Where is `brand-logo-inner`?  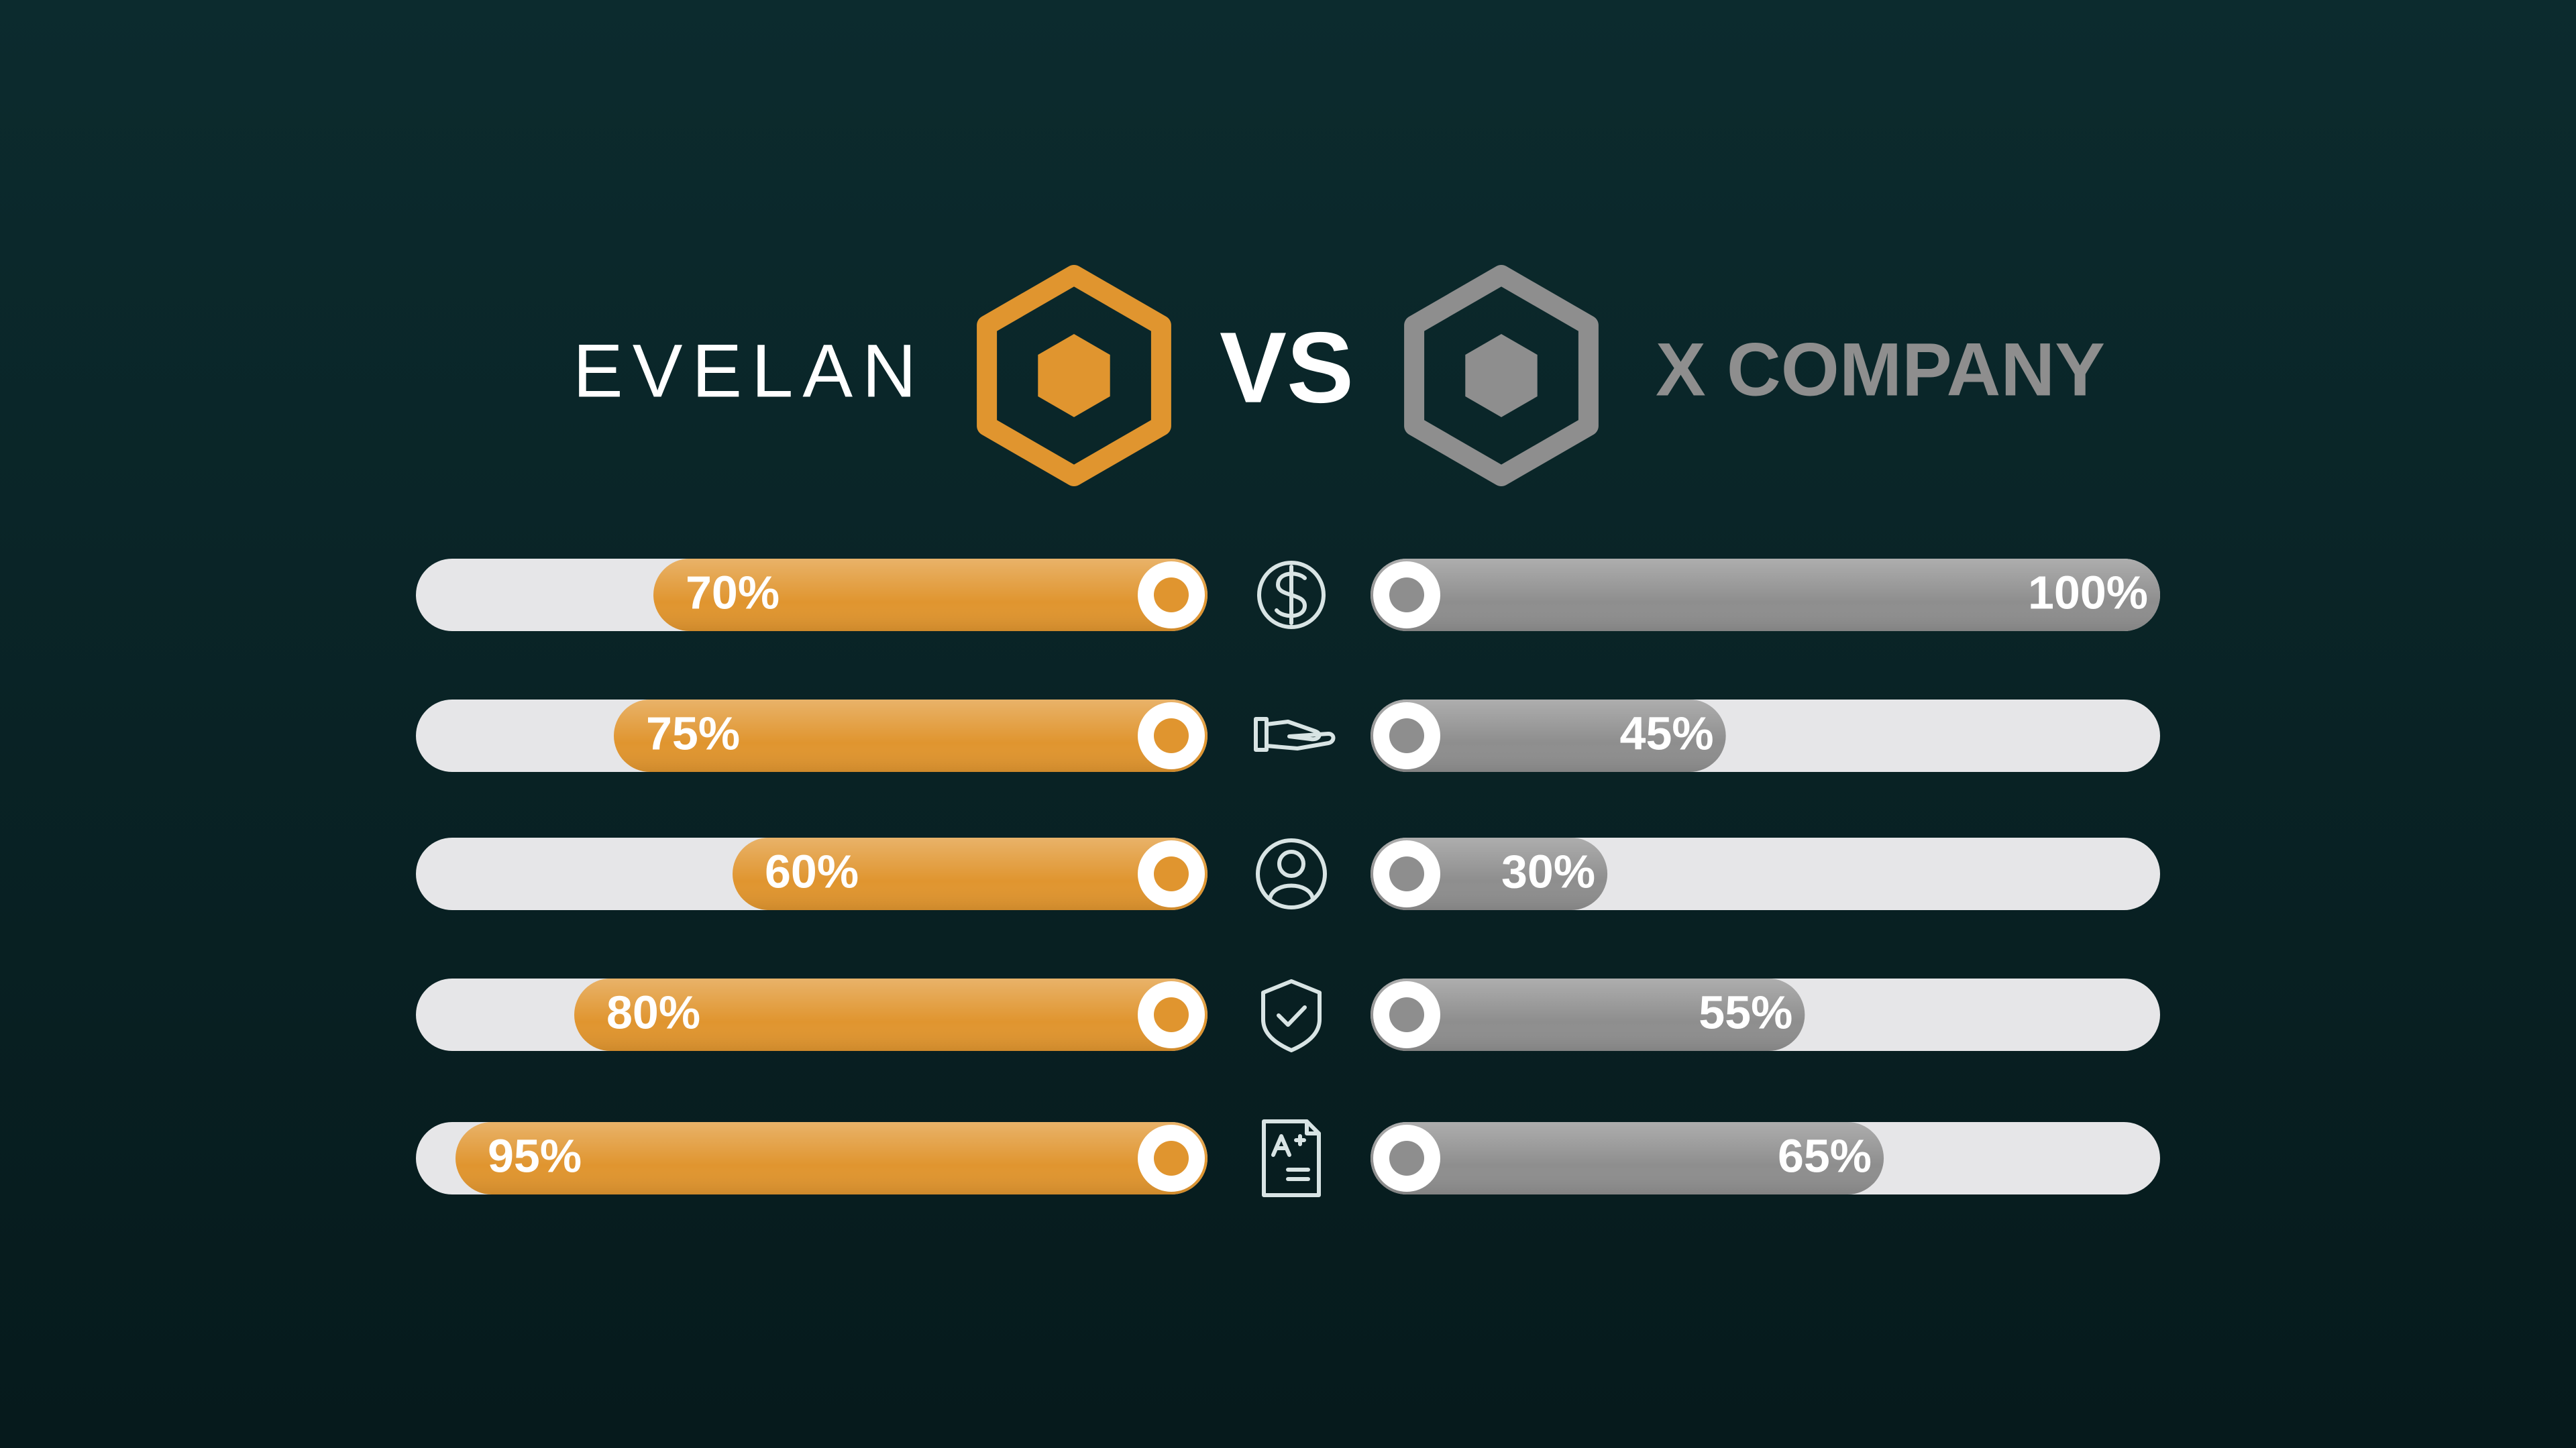 brand-logo-inner is located at coordinates (1074, 375).